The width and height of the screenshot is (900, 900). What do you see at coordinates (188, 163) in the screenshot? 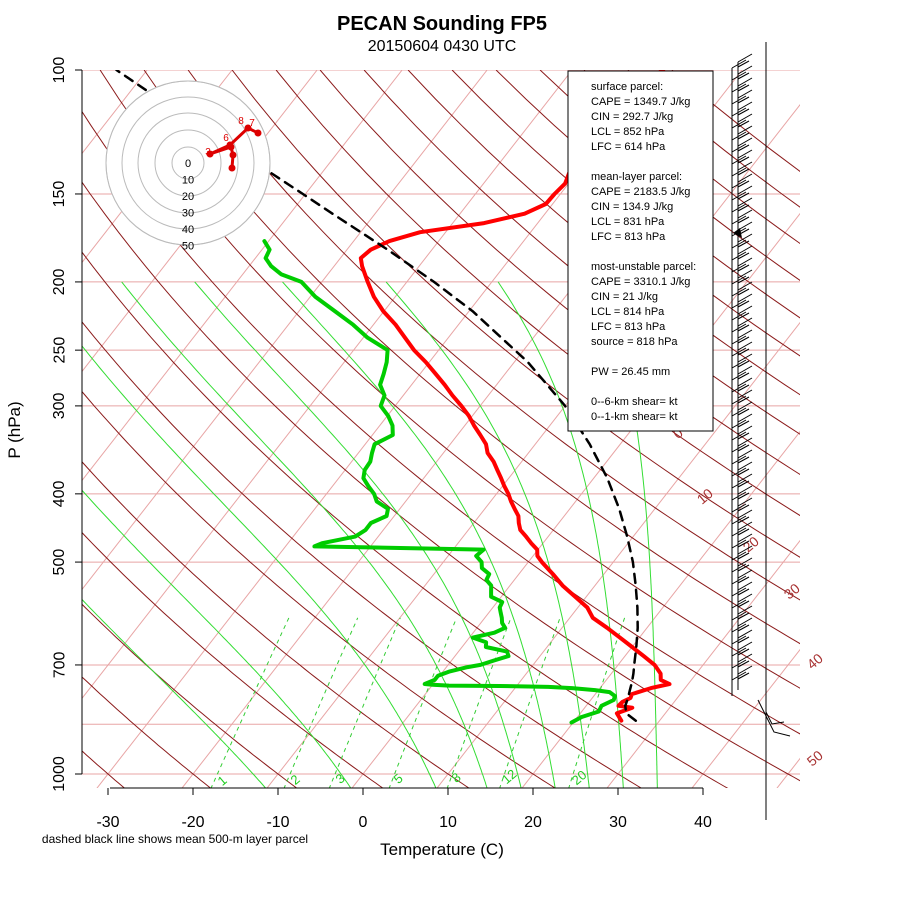
I see `hodograph-ring` at bounding box center [188, 163].